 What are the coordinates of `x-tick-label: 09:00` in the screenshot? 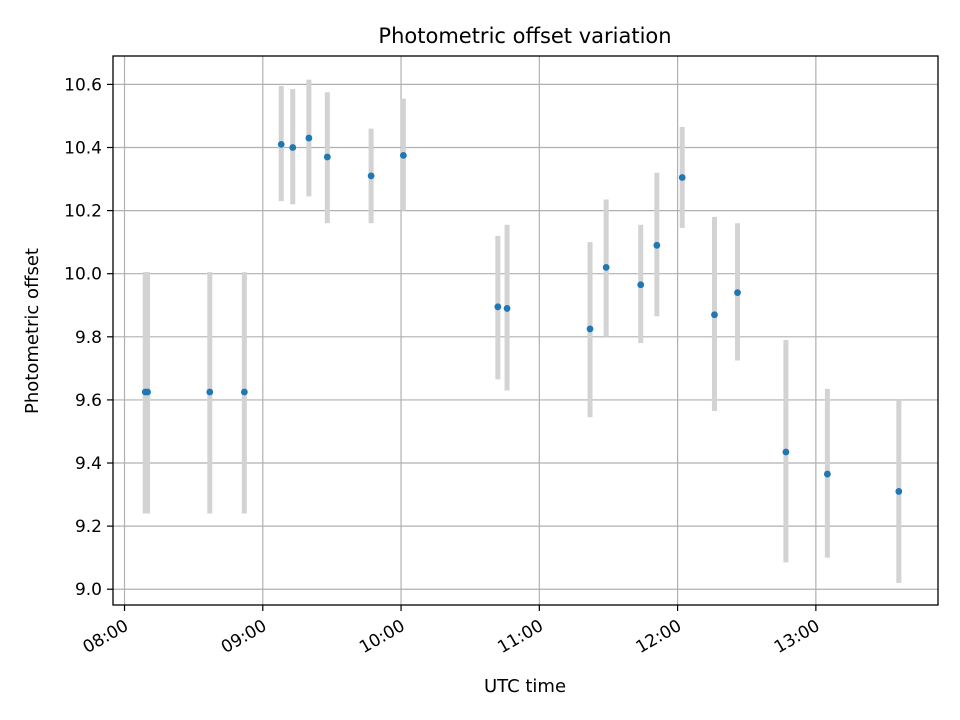 It's located at (244, 637).